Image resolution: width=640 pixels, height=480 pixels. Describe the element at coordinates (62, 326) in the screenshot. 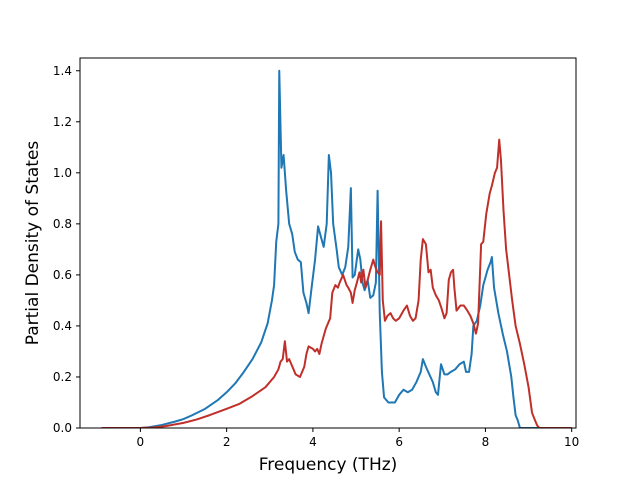

I see `y-tick-label: 0.4` at that location.